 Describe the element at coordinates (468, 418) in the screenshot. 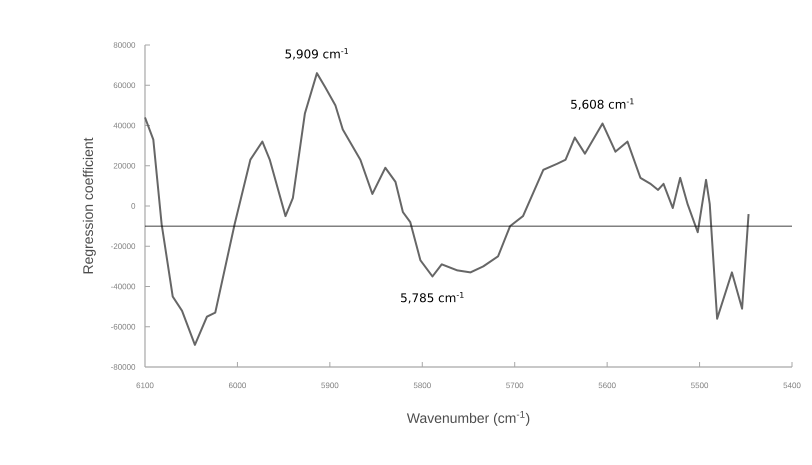

I see `x-axis-title: Wavenumber (cm$^{-1}$)` at that location.